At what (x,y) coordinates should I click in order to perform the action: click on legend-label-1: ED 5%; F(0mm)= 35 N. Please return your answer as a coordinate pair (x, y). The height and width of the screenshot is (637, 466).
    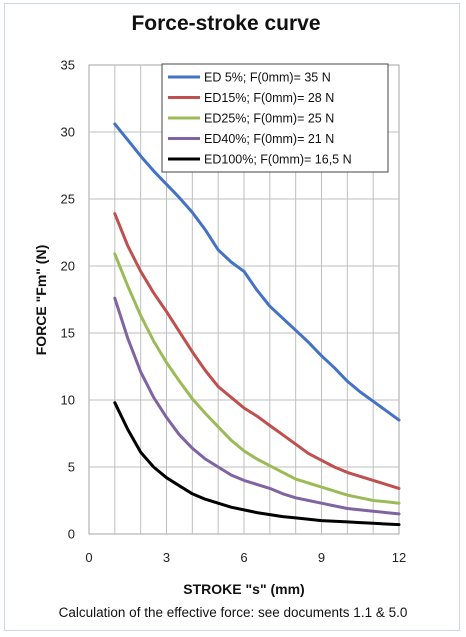
    Looking at the image, I should click on (267, 78).